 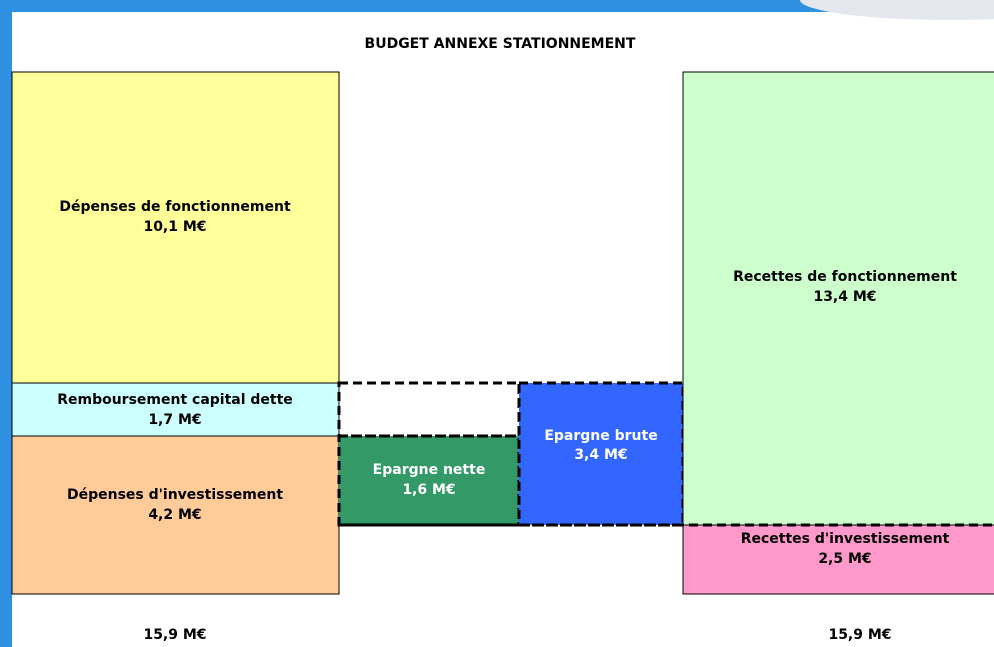 I want to click on block-label: Epargne brute, so click(x=600, y=436).